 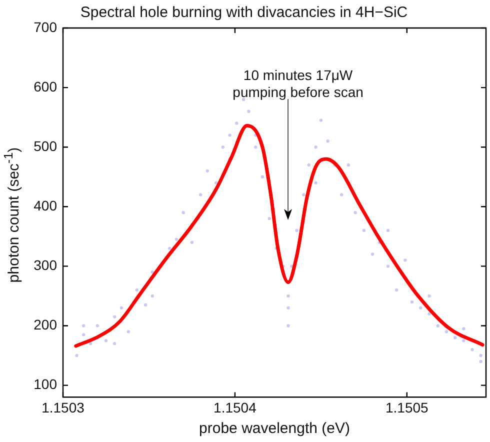 I want to click on y-tick-label: 100, so click(x=46, y=384).